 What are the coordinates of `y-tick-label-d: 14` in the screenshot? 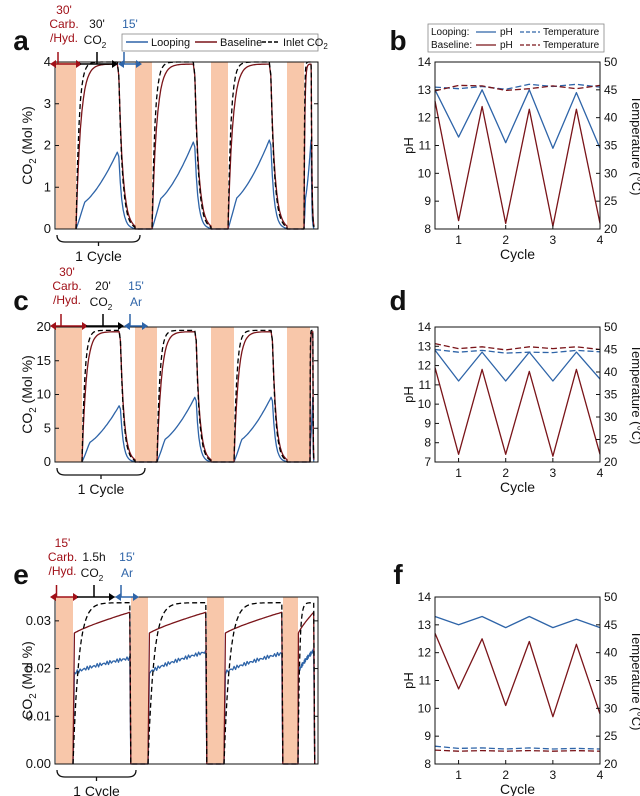 It's located at (425, 327).